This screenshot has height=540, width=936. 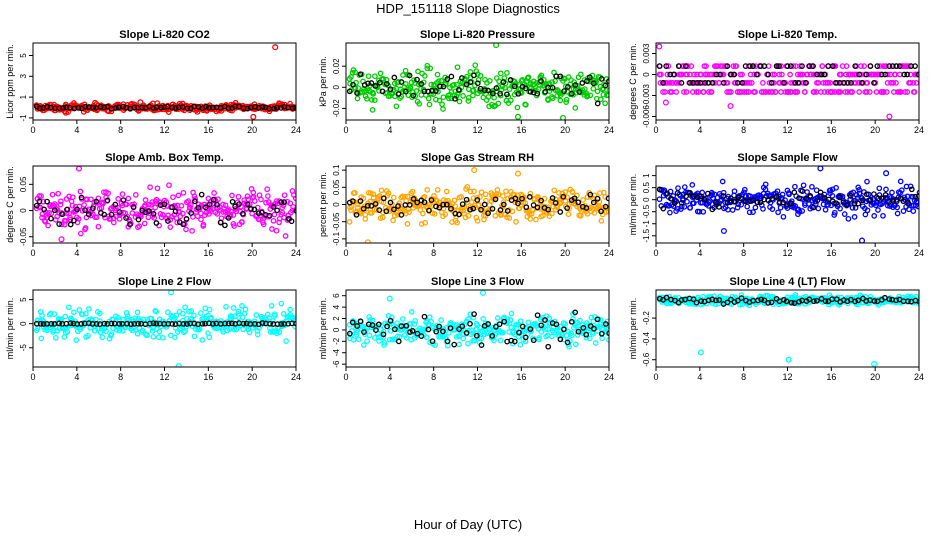 What do you see at coordinates (787, 377) in the screenshot?
I see `x-tick-label: 12` at bounding box center [787, 377].